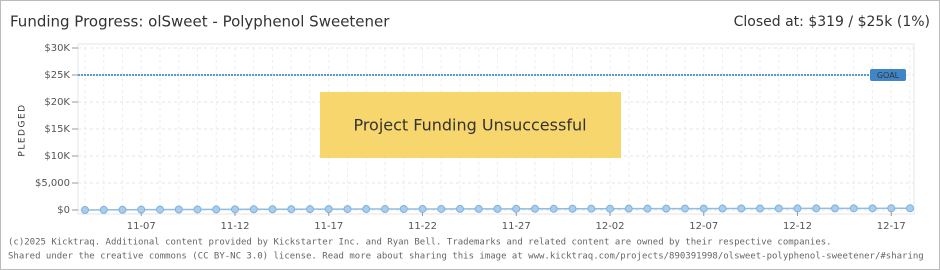  I want to click on y-tick-label: $0, so click(63, 210).